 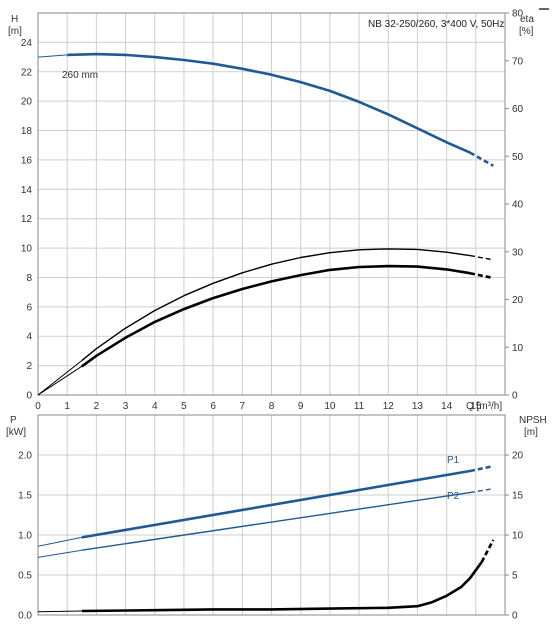 I want to click on x-tick-label: 8, so click(x=272, y=406).